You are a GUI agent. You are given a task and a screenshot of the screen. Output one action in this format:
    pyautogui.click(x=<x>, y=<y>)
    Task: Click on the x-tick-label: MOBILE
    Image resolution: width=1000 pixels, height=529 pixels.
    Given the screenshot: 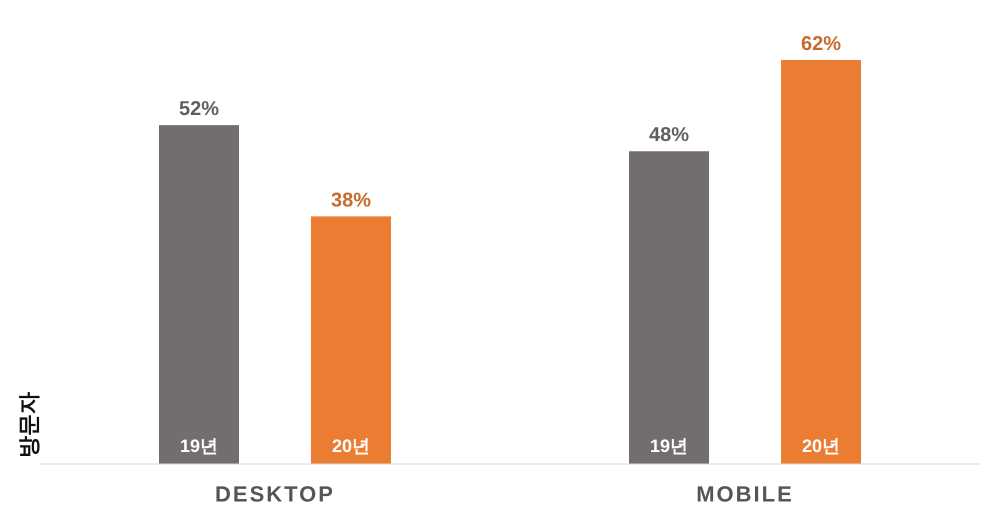 What is the action you would take?
    pyautogui.click(x=745, y=494)
    